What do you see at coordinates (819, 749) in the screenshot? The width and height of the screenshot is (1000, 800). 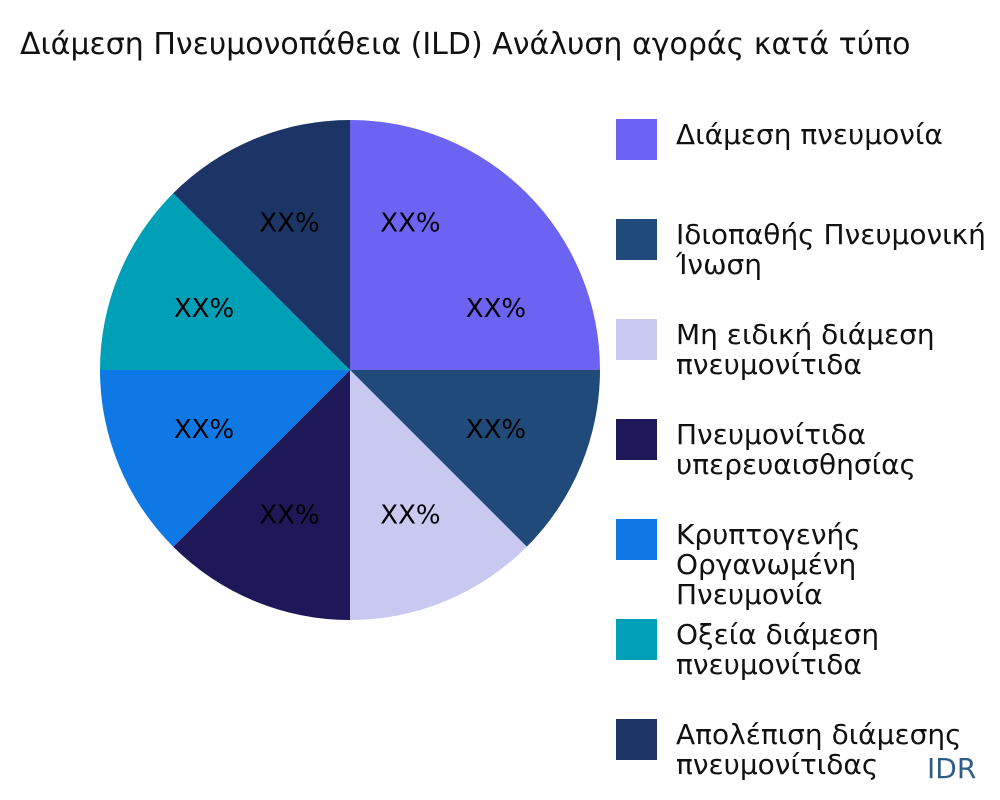 I see `legend-label: Απολέπιση διάμεσης πνευμονίτιδας` at bounding box center [819, 749].